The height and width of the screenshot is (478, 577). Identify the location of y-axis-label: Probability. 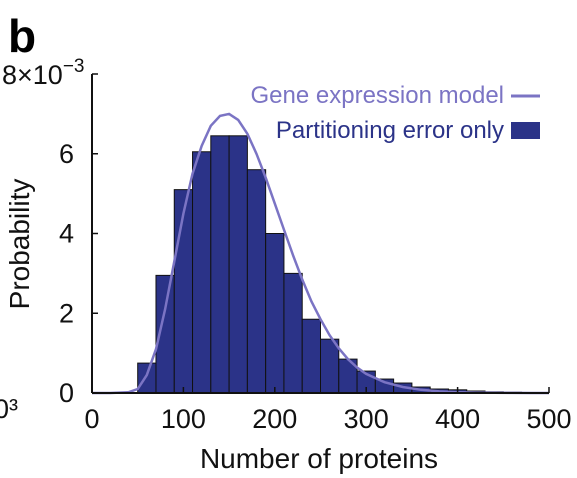
(19, 244).